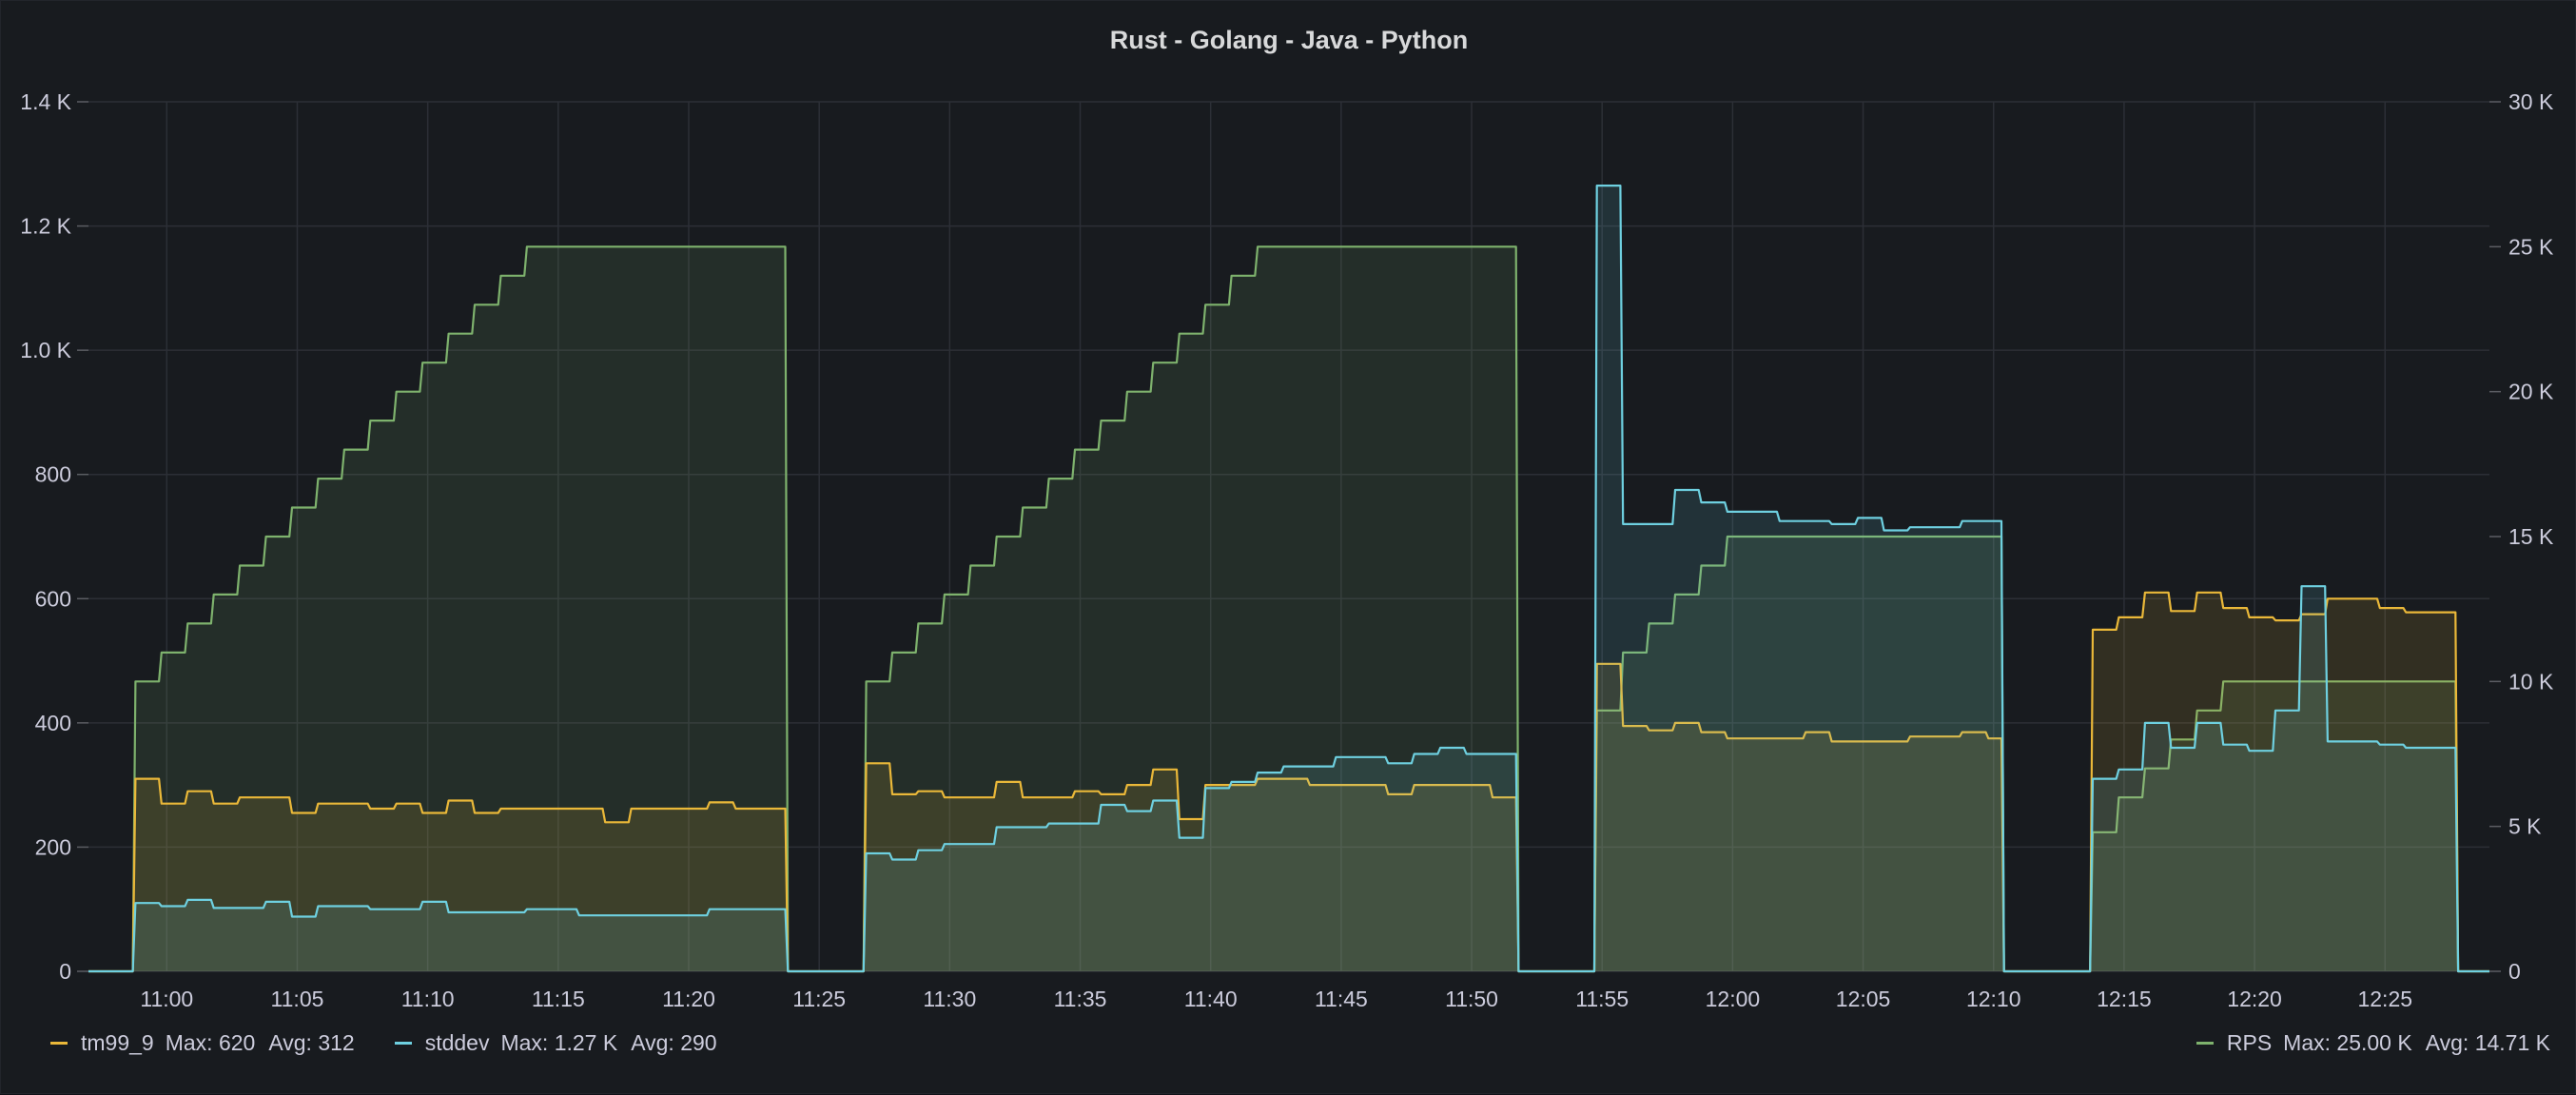 The width and height of the screenshot is (2576, 1095). What do you see at coordinates (2515, 971) in the screenshot?
I see `y-tick-label-right: 0` at bounding box center [2515, 971].